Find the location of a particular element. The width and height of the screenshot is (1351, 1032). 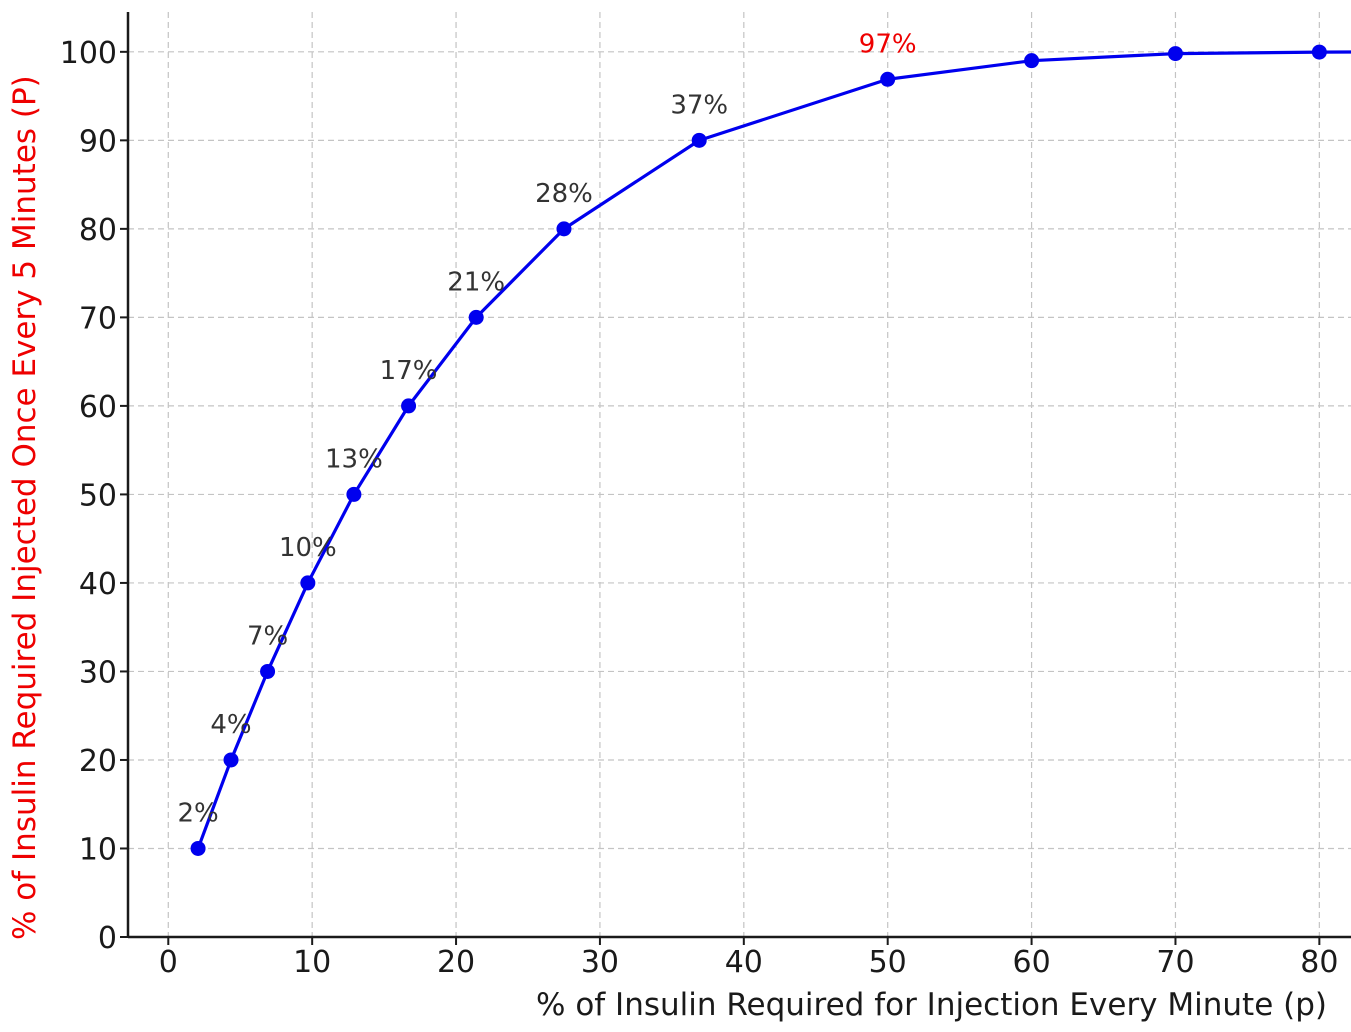

point-label: 13% is located at coordinates (354, 459).